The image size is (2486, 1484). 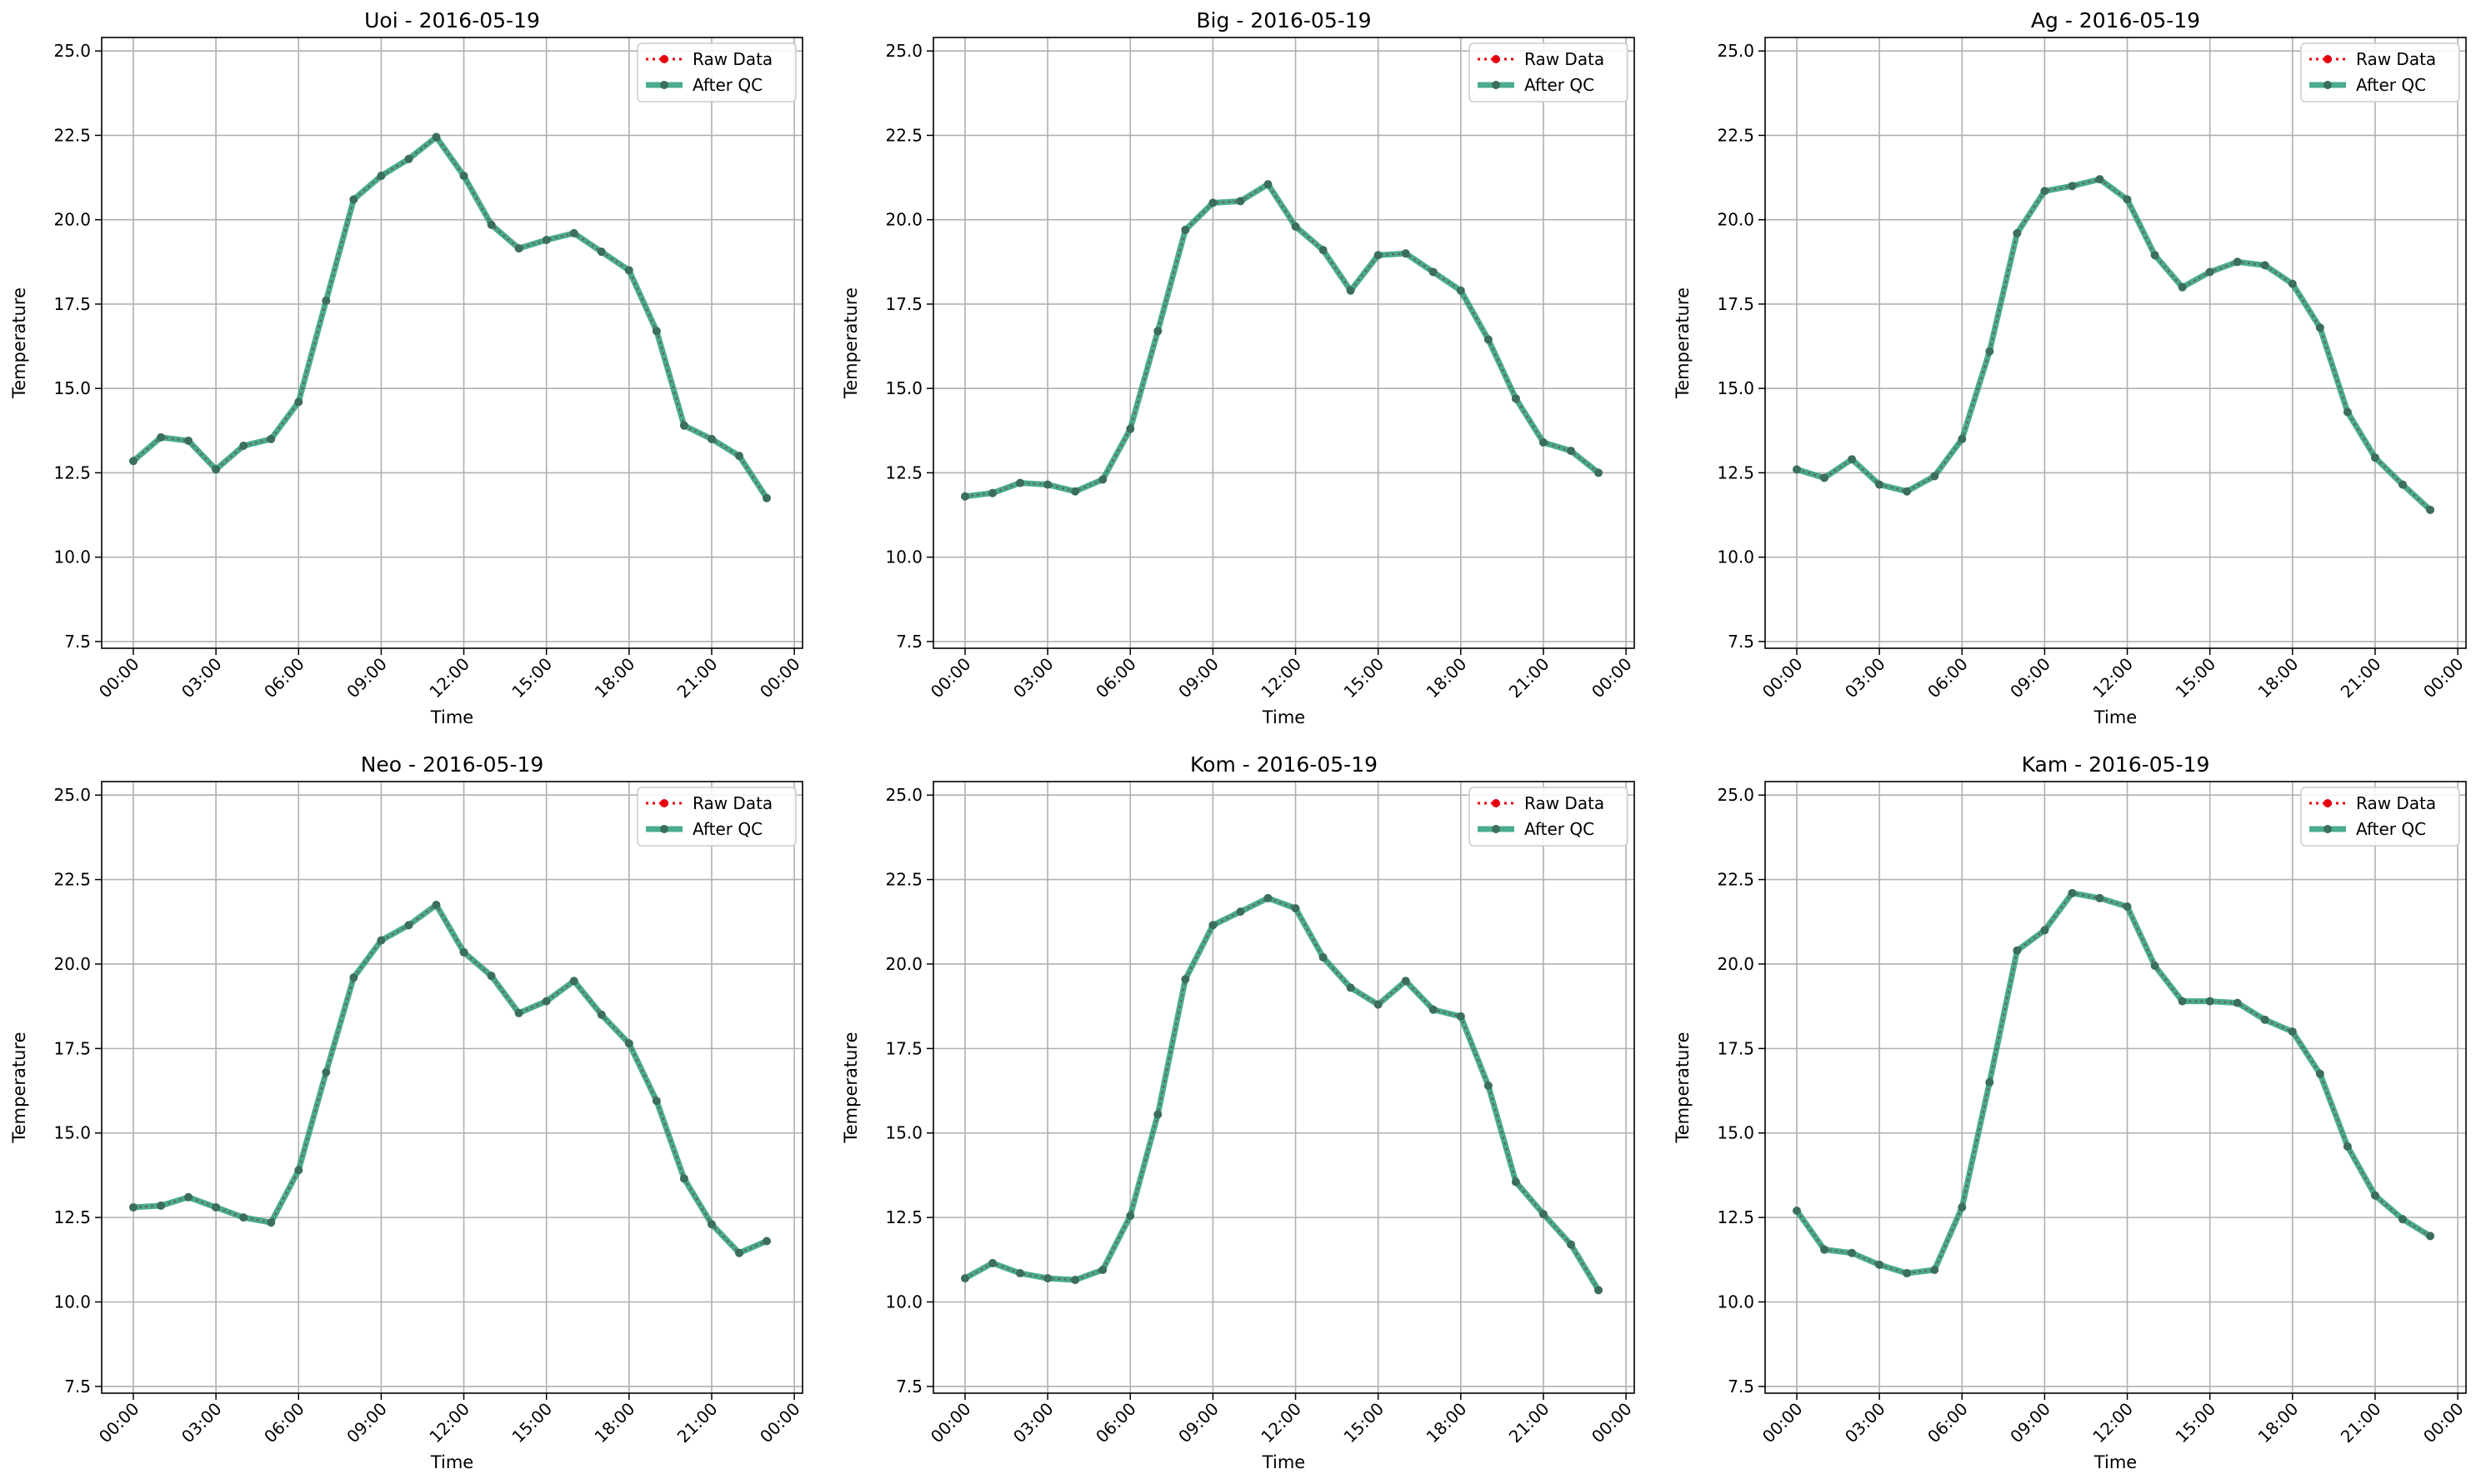 I want to click on x-tick-label: 15:00, so click(x=2195, y=1423).